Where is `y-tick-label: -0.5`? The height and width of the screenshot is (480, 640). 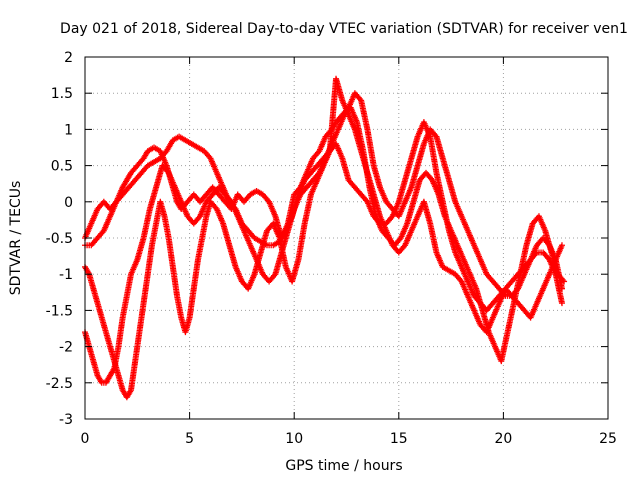
y-tick-label: -0.5 is located at coordinates (59, 239).